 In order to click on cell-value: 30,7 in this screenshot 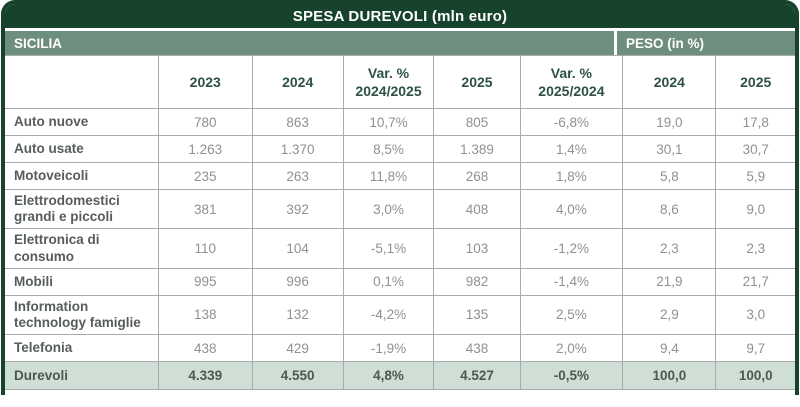, I will do `click(755, 149)`.